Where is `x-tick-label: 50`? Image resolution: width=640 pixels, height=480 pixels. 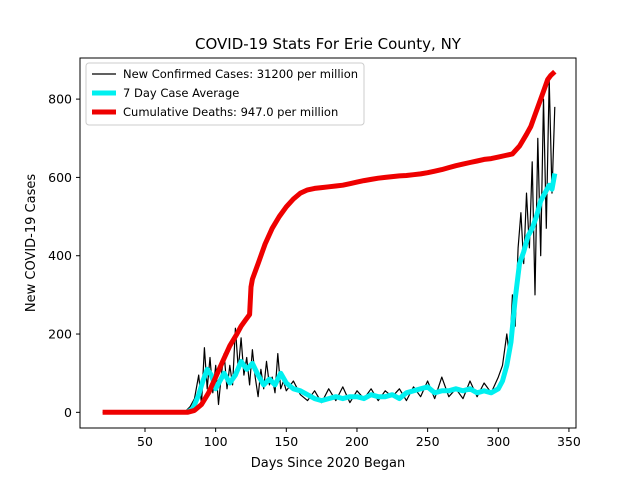 x-tick-label: 50 is located at coordinates (145, 441).